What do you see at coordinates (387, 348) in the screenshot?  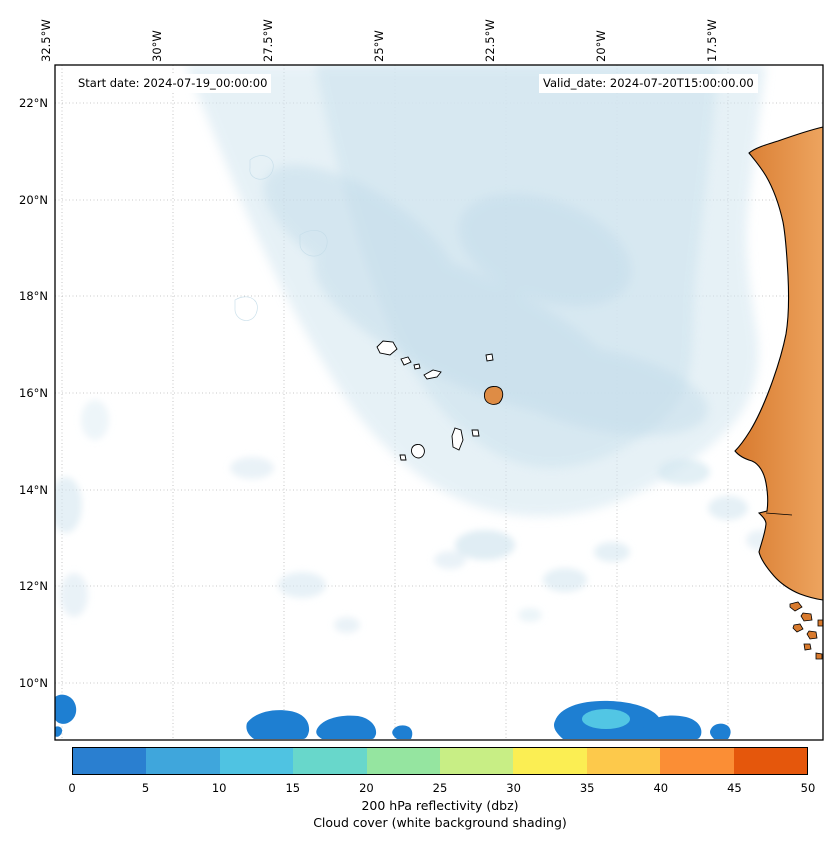 I see `island-santo-antao` at bounding box center [387, 348].